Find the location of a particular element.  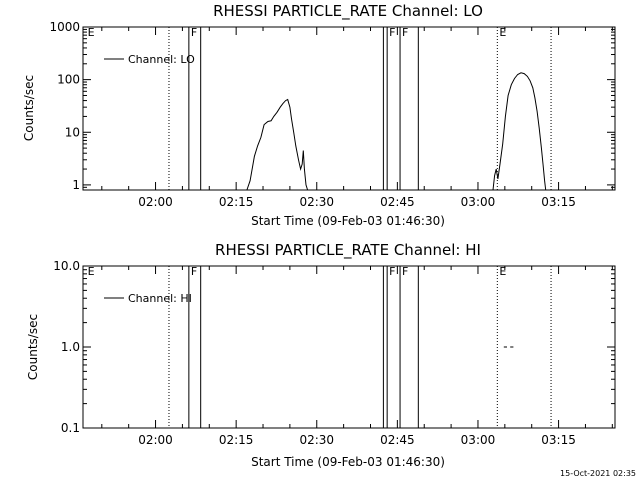

legend-entry: Channel: HI is located at coordinates (160, 298).